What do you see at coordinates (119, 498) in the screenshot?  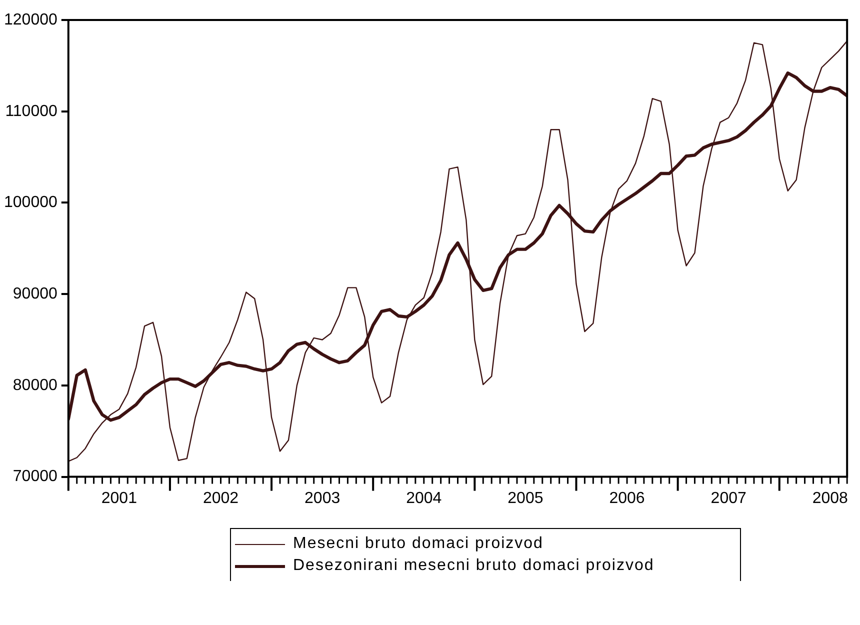 I see `x-tick-label: 2001` at bounding box center [119, 498].